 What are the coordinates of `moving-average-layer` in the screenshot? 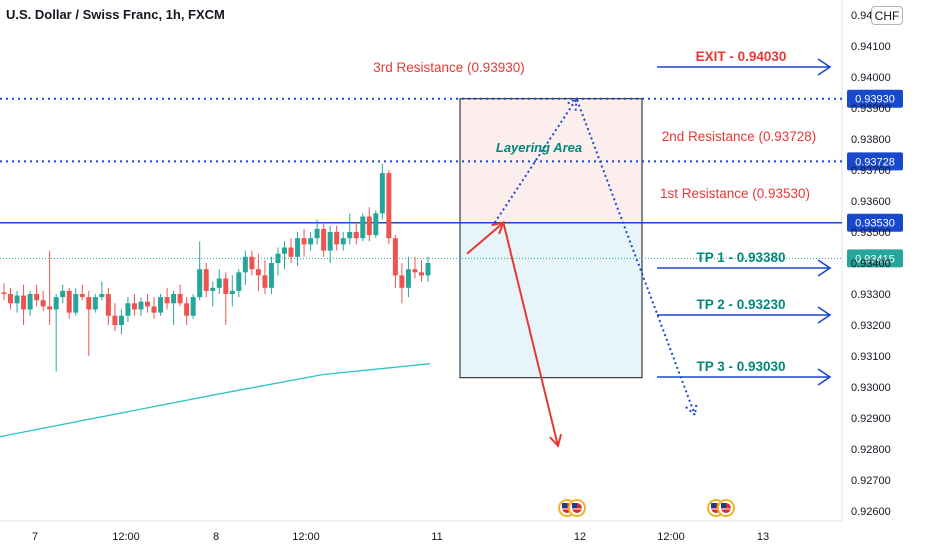 It's located at (215, 400).